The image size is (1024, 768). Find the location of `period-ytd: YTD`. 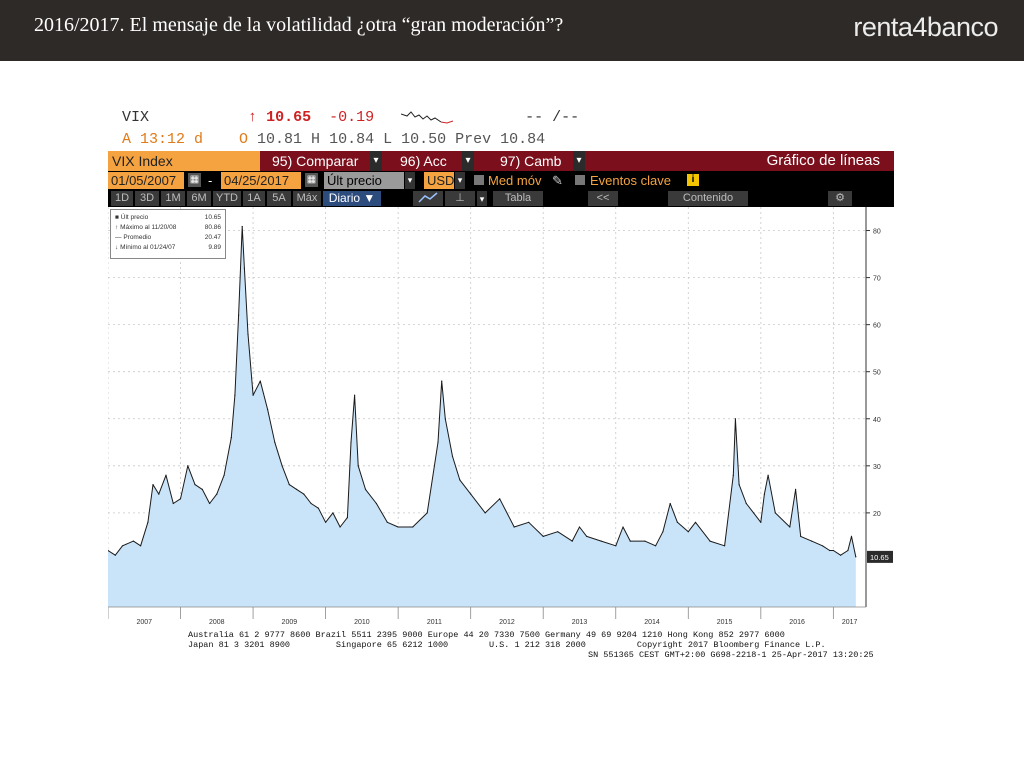

period-ytd: YTD is located at coordinates (227, 198).